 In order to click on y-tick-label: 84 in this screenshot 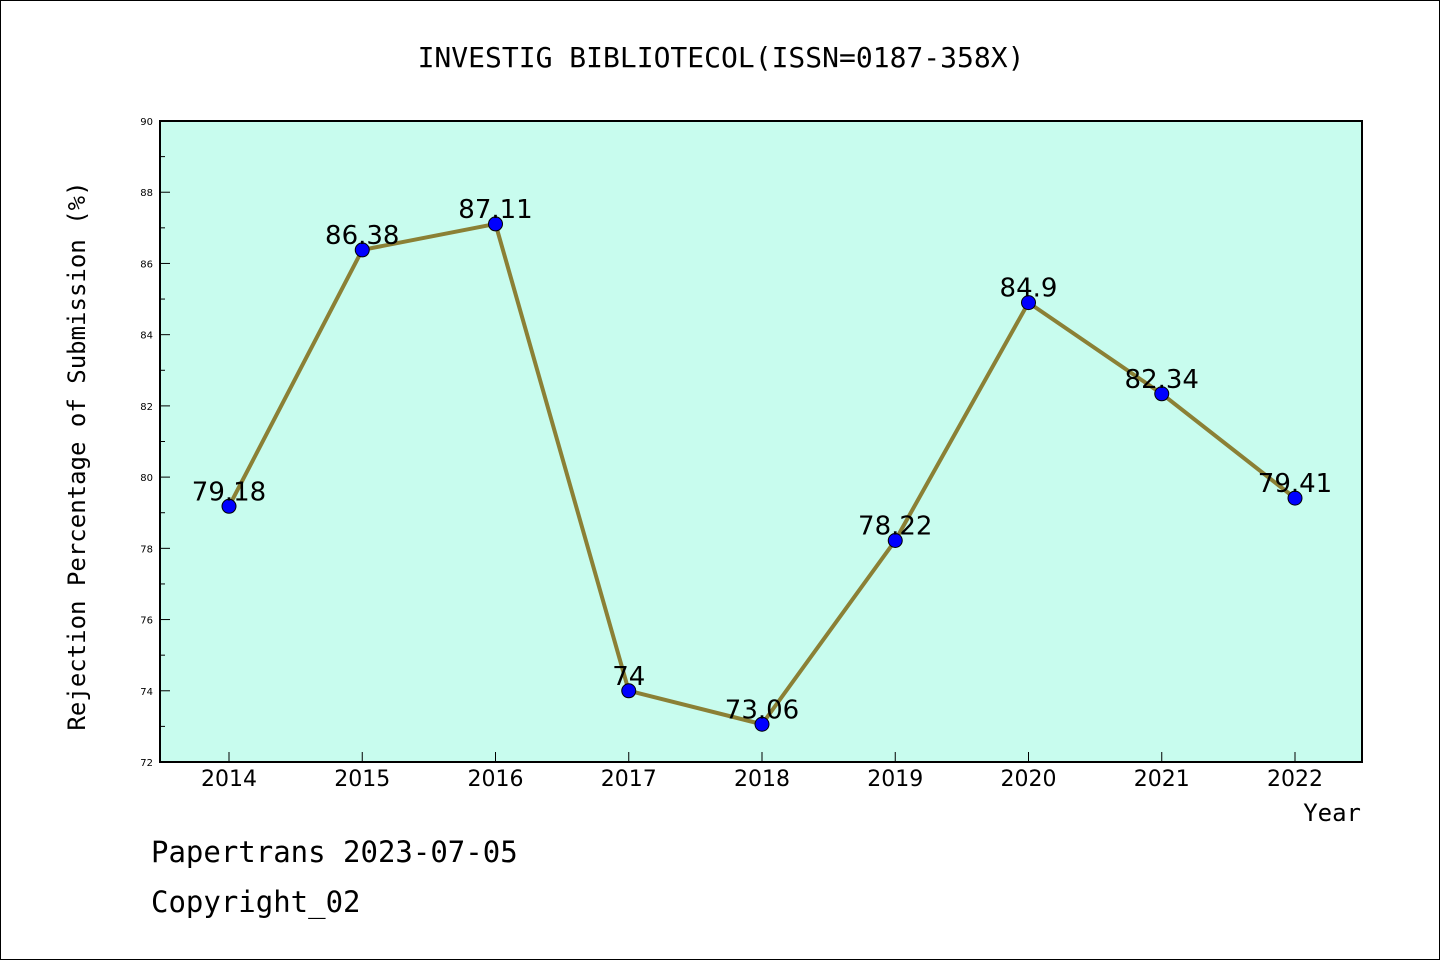, I will do `click(146, 336)`.